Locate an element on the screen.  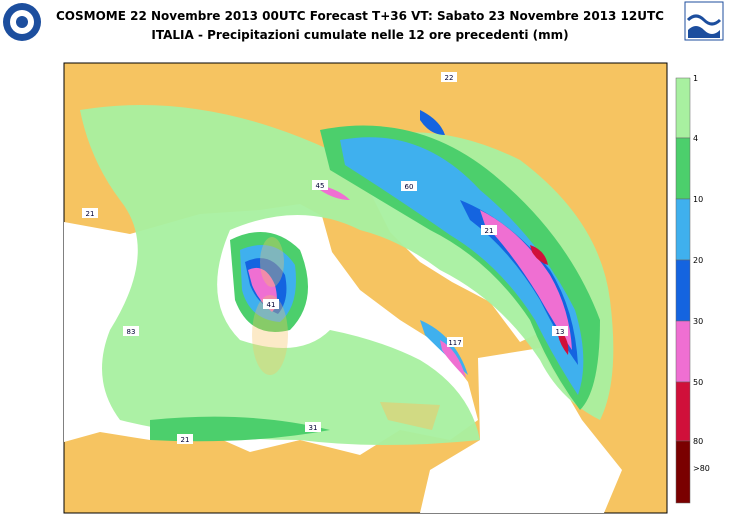
colorbar-label: 20 is located at coordinates (698, 260).